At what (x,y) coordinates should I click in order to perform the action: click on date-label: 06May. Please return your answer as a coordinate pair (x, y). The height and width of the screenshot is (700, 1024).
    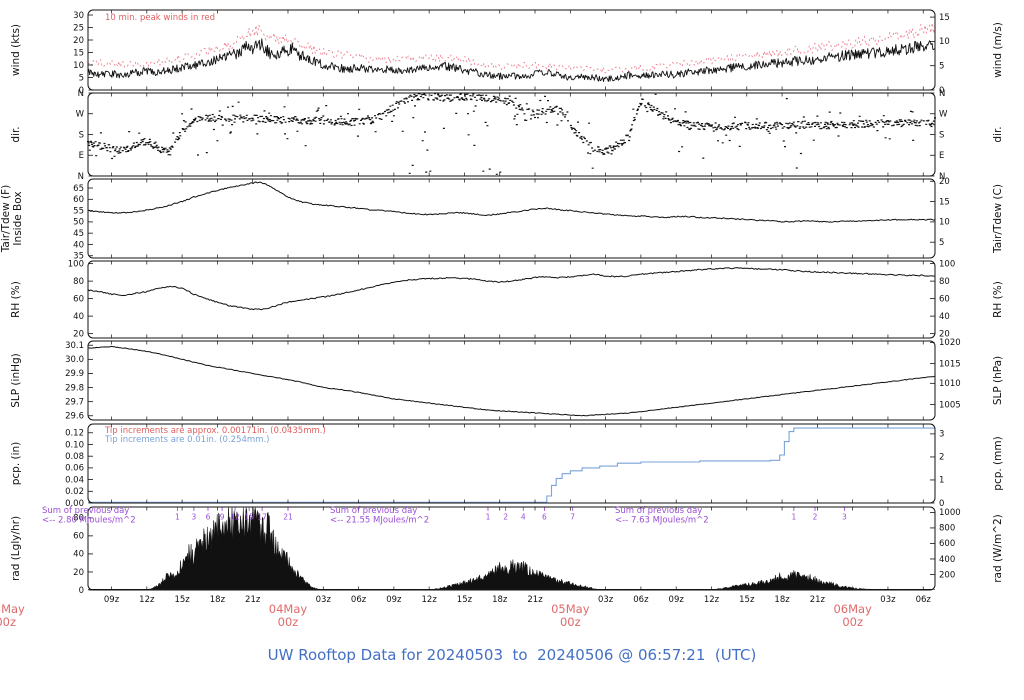
    Looking at the image, I should click on (852, 609).